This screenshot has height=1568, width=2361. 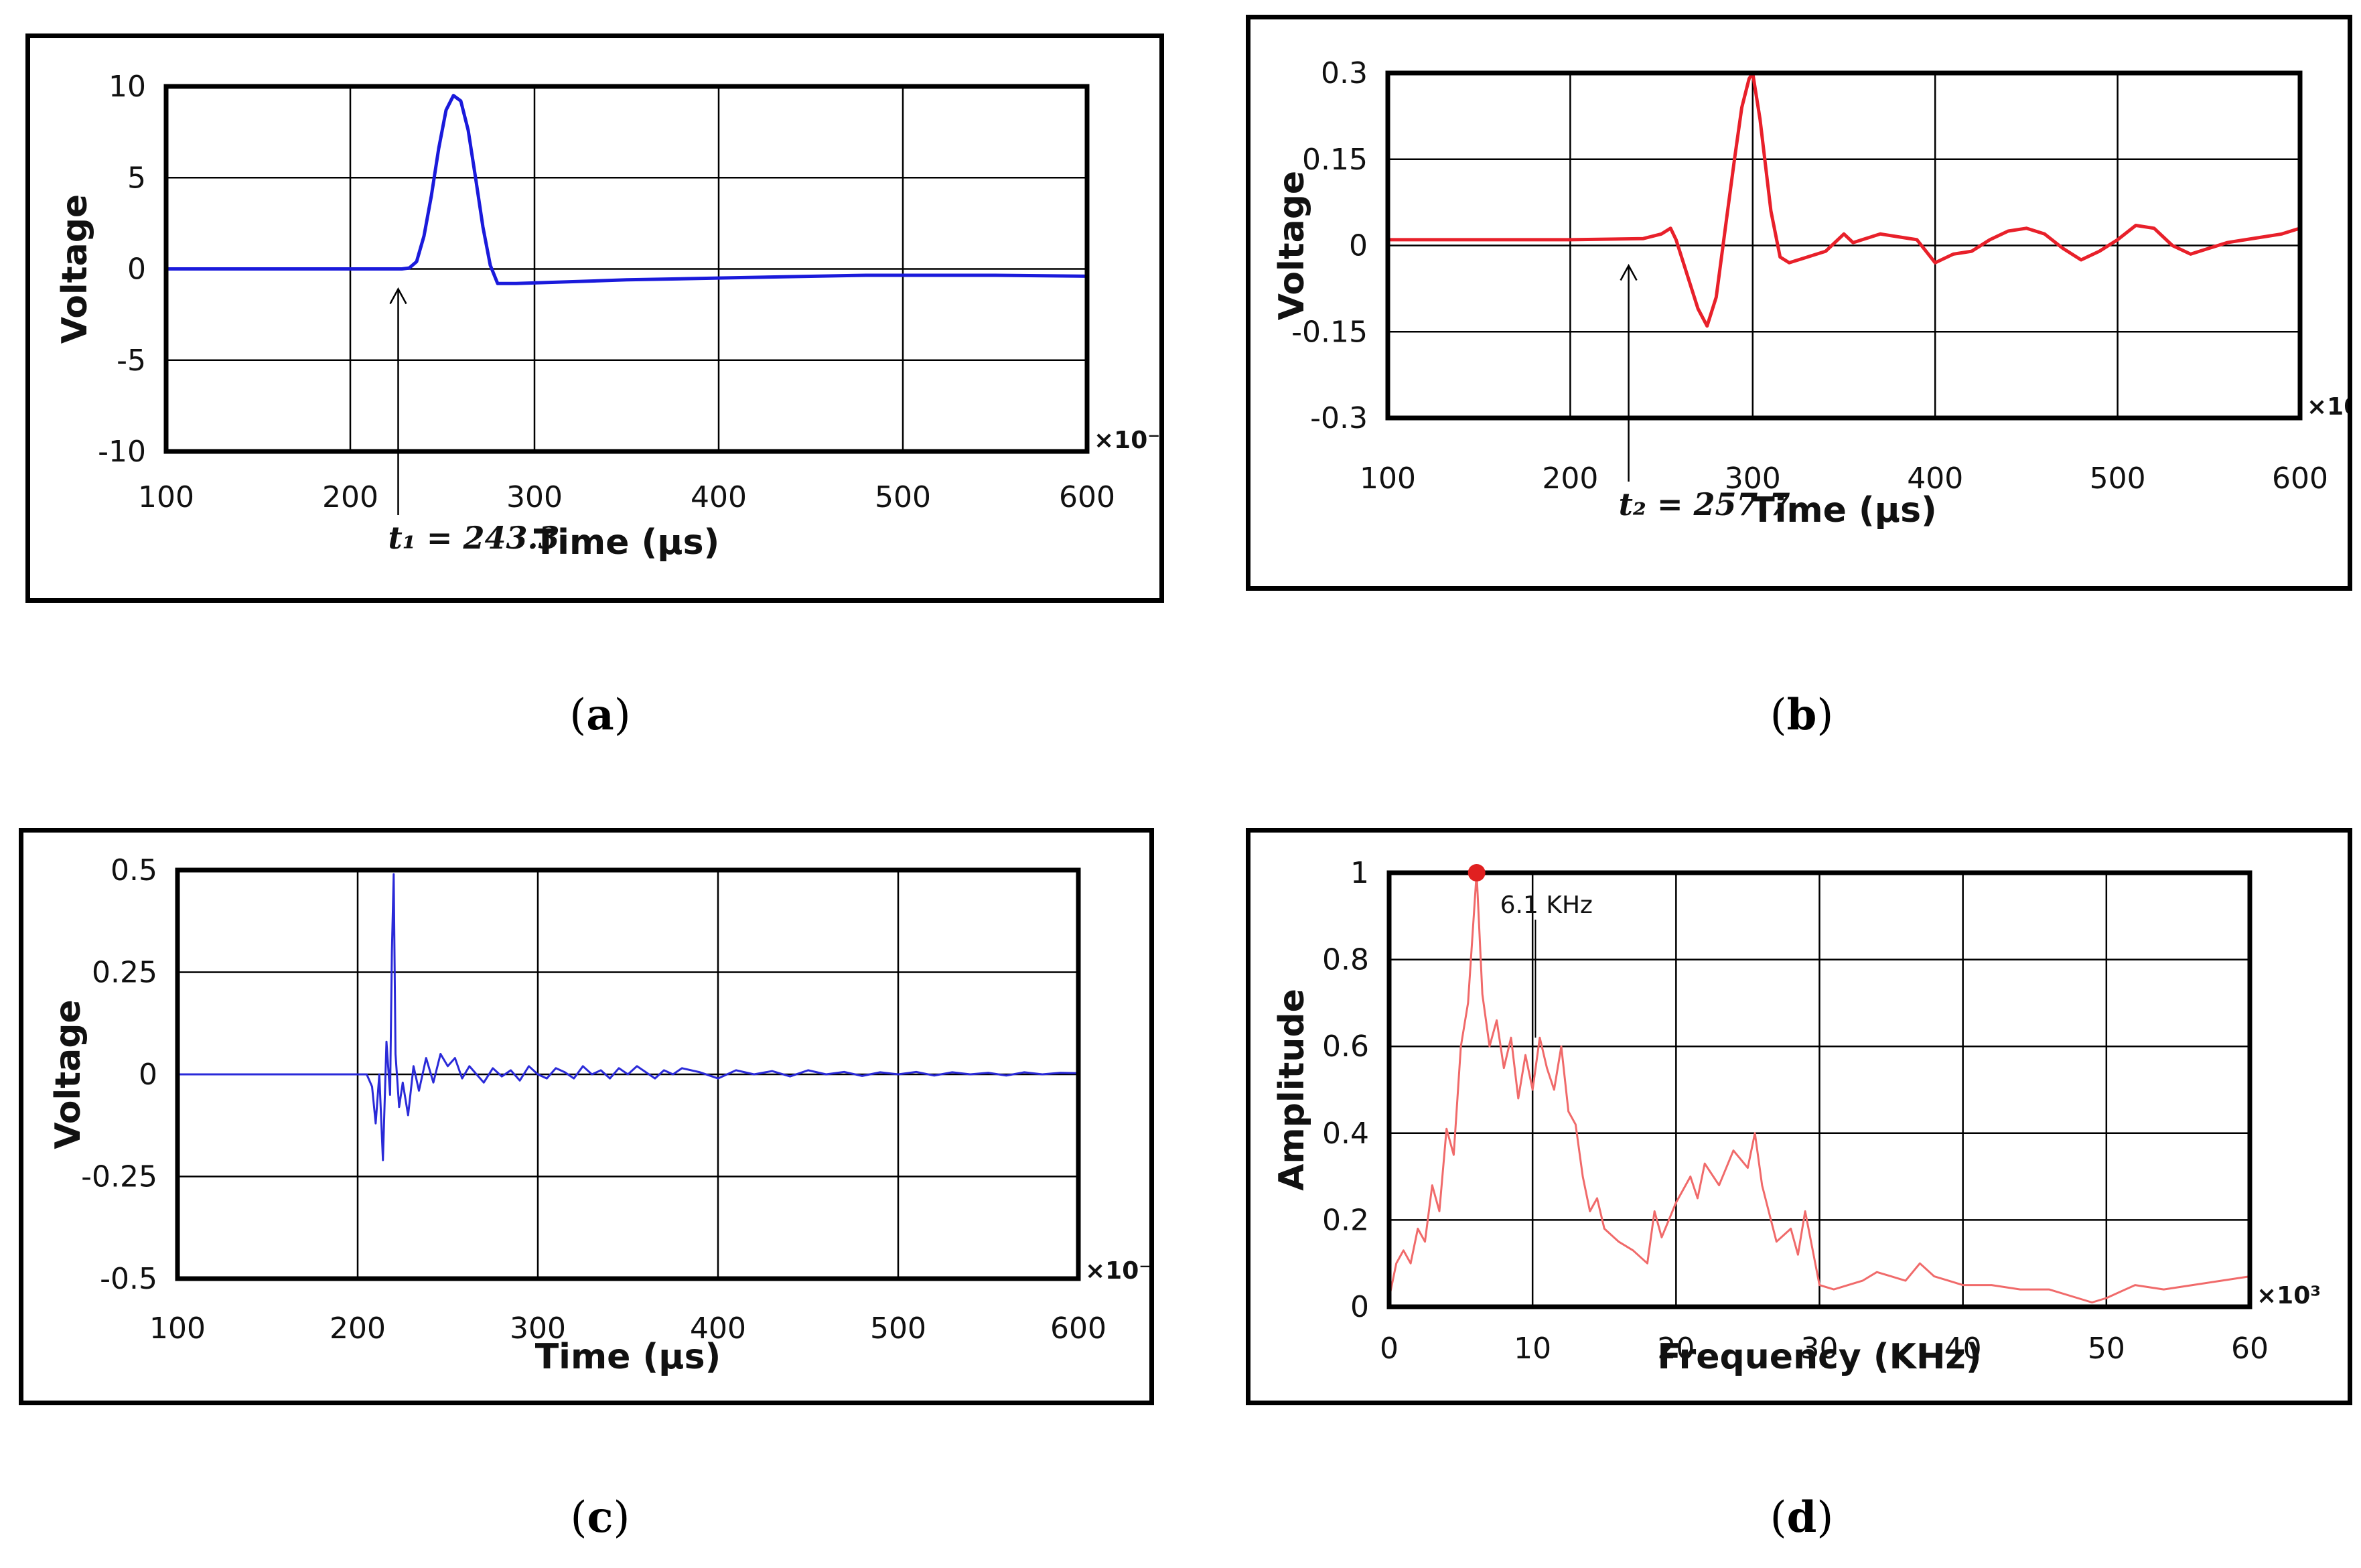 I want to click on y-tick-label: 0.6, so click(x=1345, y=1046).